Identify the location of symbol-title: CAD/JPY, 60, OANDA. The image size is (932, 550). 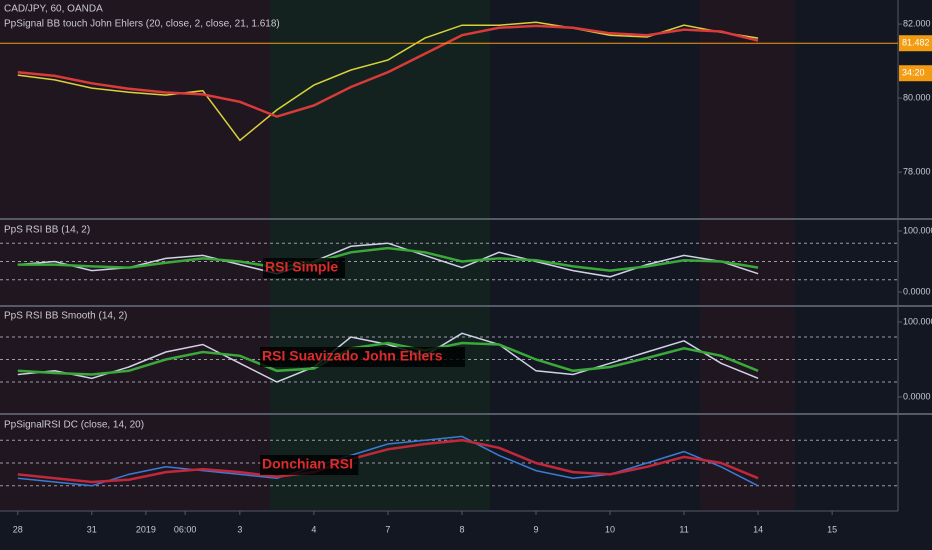
(53, 9).